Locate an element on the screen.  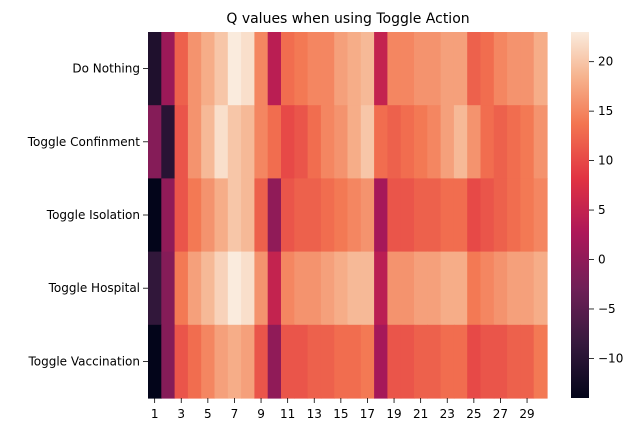
column-label: 1 is located at coordinates (155, 414).